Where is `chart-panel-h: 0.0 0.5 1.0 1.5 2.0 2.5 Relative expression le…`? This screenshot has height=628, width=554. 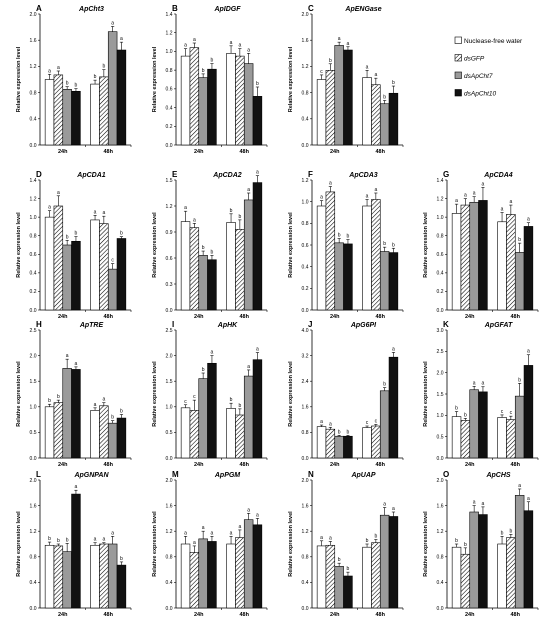 chart-panel-h: 0.0 0.5 1.0 1.5 2.0 2.5 Relative expression le… is located at coordinates (74, 394).